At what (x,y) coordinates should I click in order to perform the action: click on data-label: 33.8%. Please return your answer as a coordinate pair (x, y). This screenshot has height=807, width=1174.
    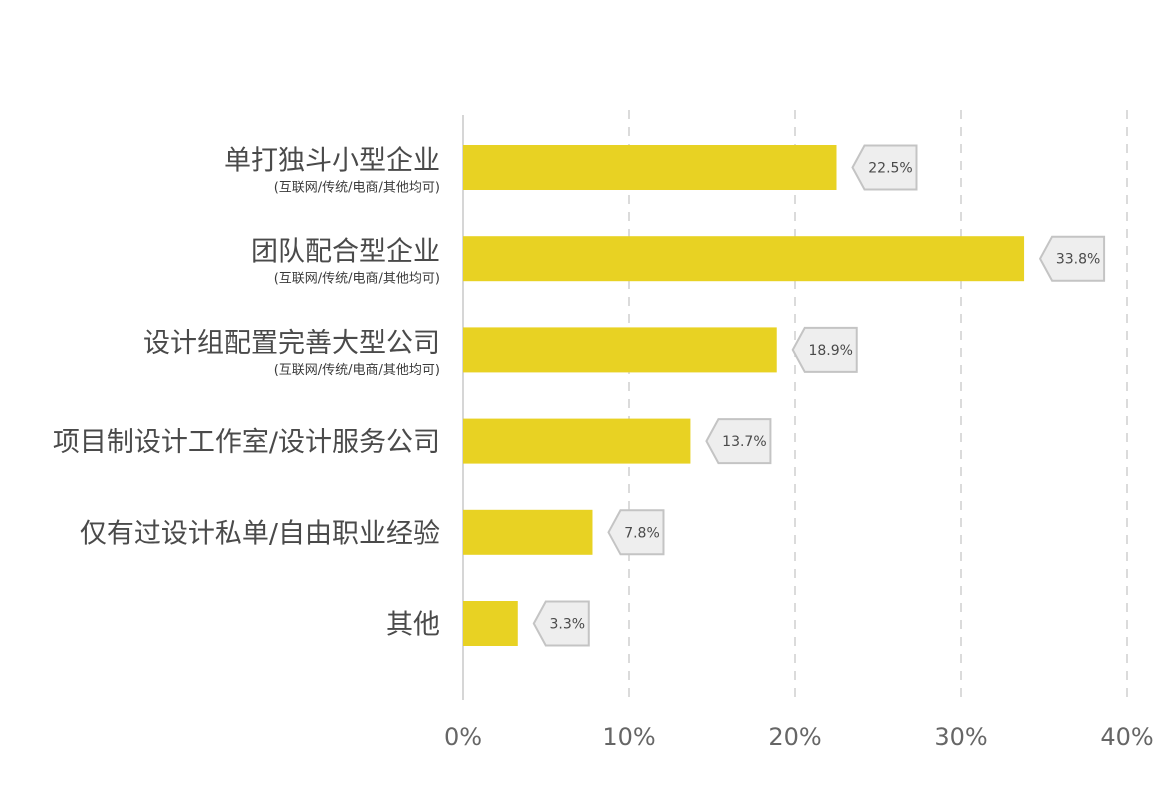
    Looking at the image, I should click on (1078, 260).